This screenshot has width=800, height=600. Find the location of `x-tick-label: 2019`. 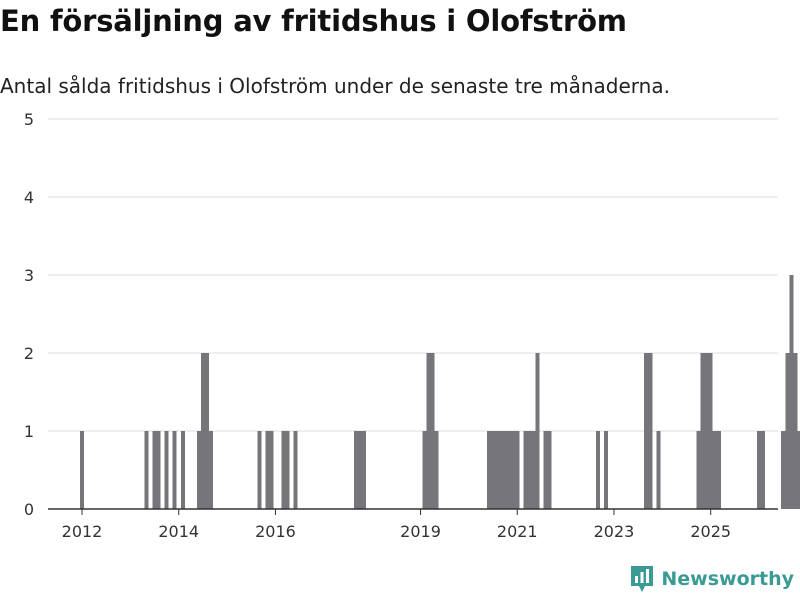

x-tick-label: 2019 is located at coordinates (420, 531).